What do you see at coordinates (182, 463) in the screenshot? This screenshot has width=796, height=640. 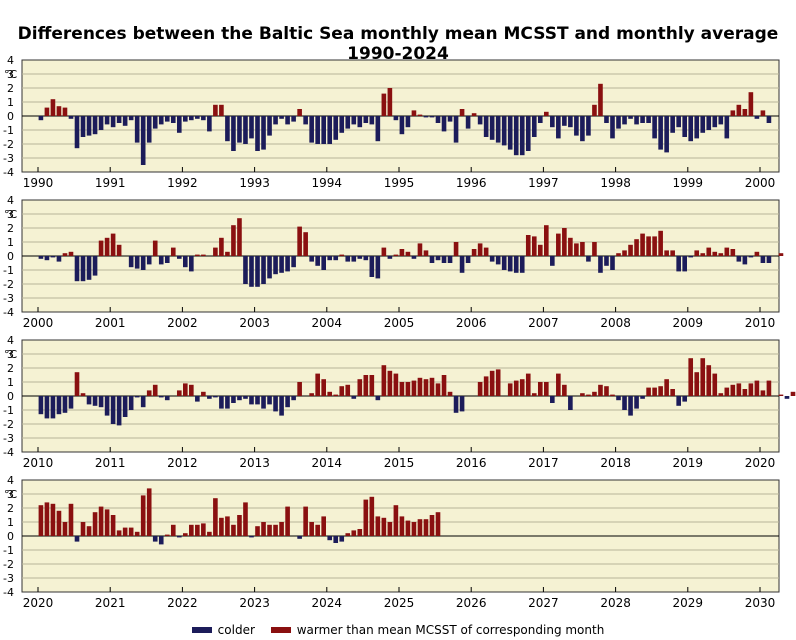 I see `x-tick-label: 2012` at bounding box center [182, 463].